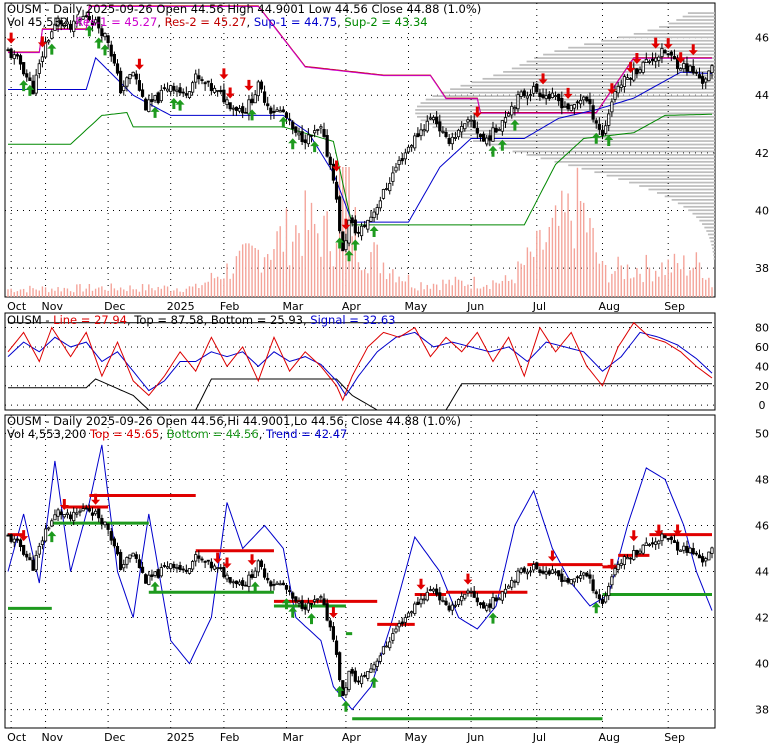 This screenshot has height=749, width=780. What do you see at coordinates (229, 306) in the screenshot?
I see `price-x-tick-label: Feb` at bounding box center [229, 306].